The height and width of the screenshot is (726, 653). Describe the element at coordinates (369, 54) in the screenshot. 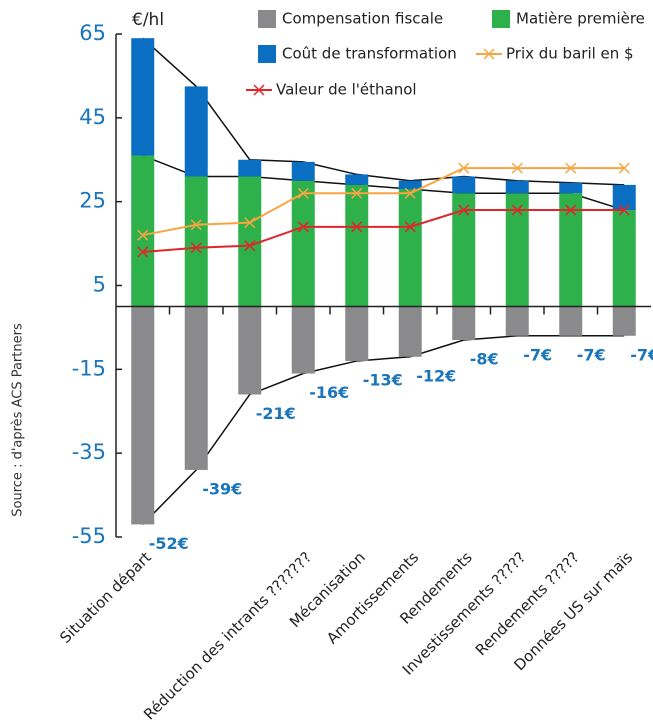

I see `legend-label: Coût de transformation` at that location.